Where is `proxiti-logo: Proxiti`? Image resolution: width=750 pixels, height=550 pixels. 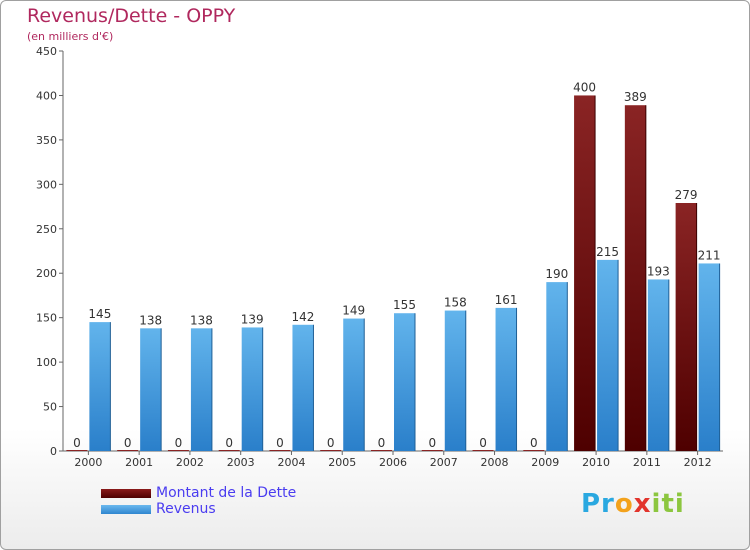
proxiti-logo: Proxiti is located at coordinates (633, 504).